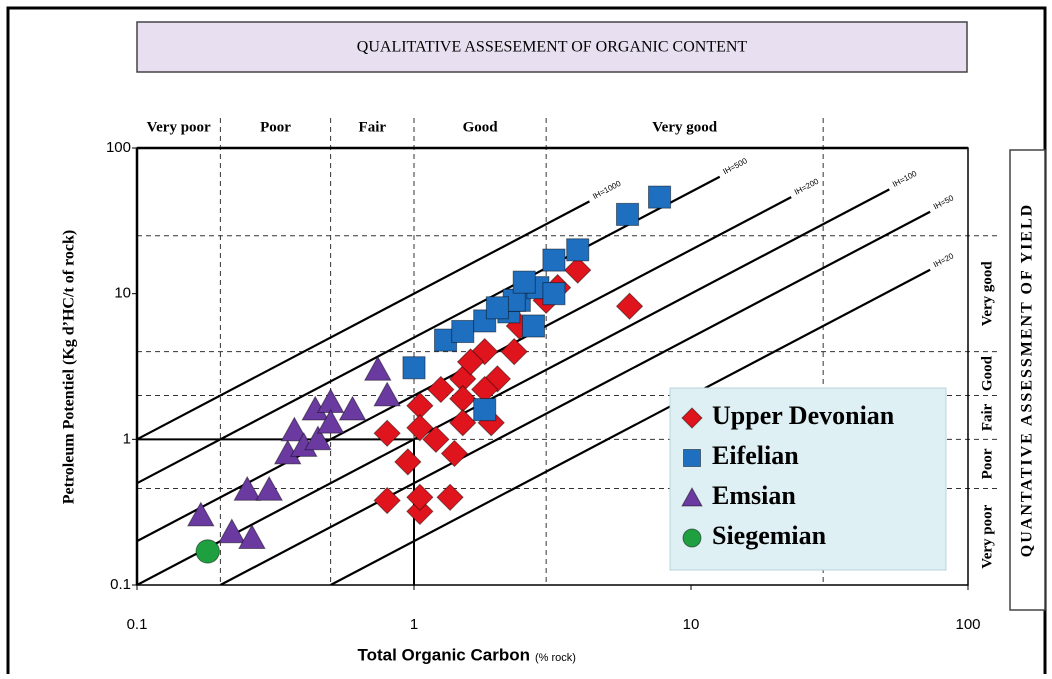 The width and height of the screenshot is (1052, 679). I want to click on hi-label: IH=200, so click(807, 186).